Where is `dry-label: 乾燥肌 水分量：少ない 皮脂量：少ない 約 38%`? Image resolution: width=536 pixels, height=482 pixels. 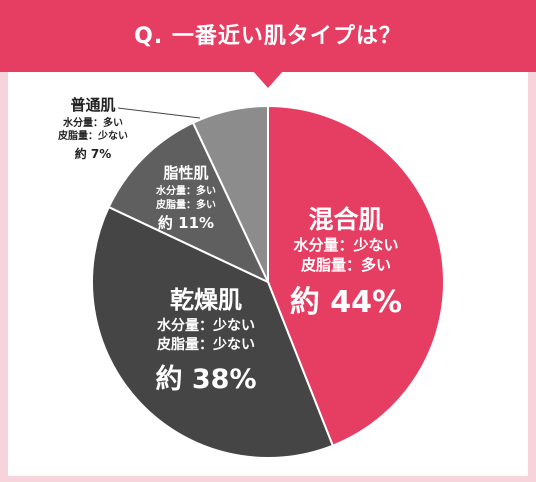
dry-label: 乾燥肌 水分量：少ない 皮脂量：少ない 約 38% is located at coordinates (205, 340).